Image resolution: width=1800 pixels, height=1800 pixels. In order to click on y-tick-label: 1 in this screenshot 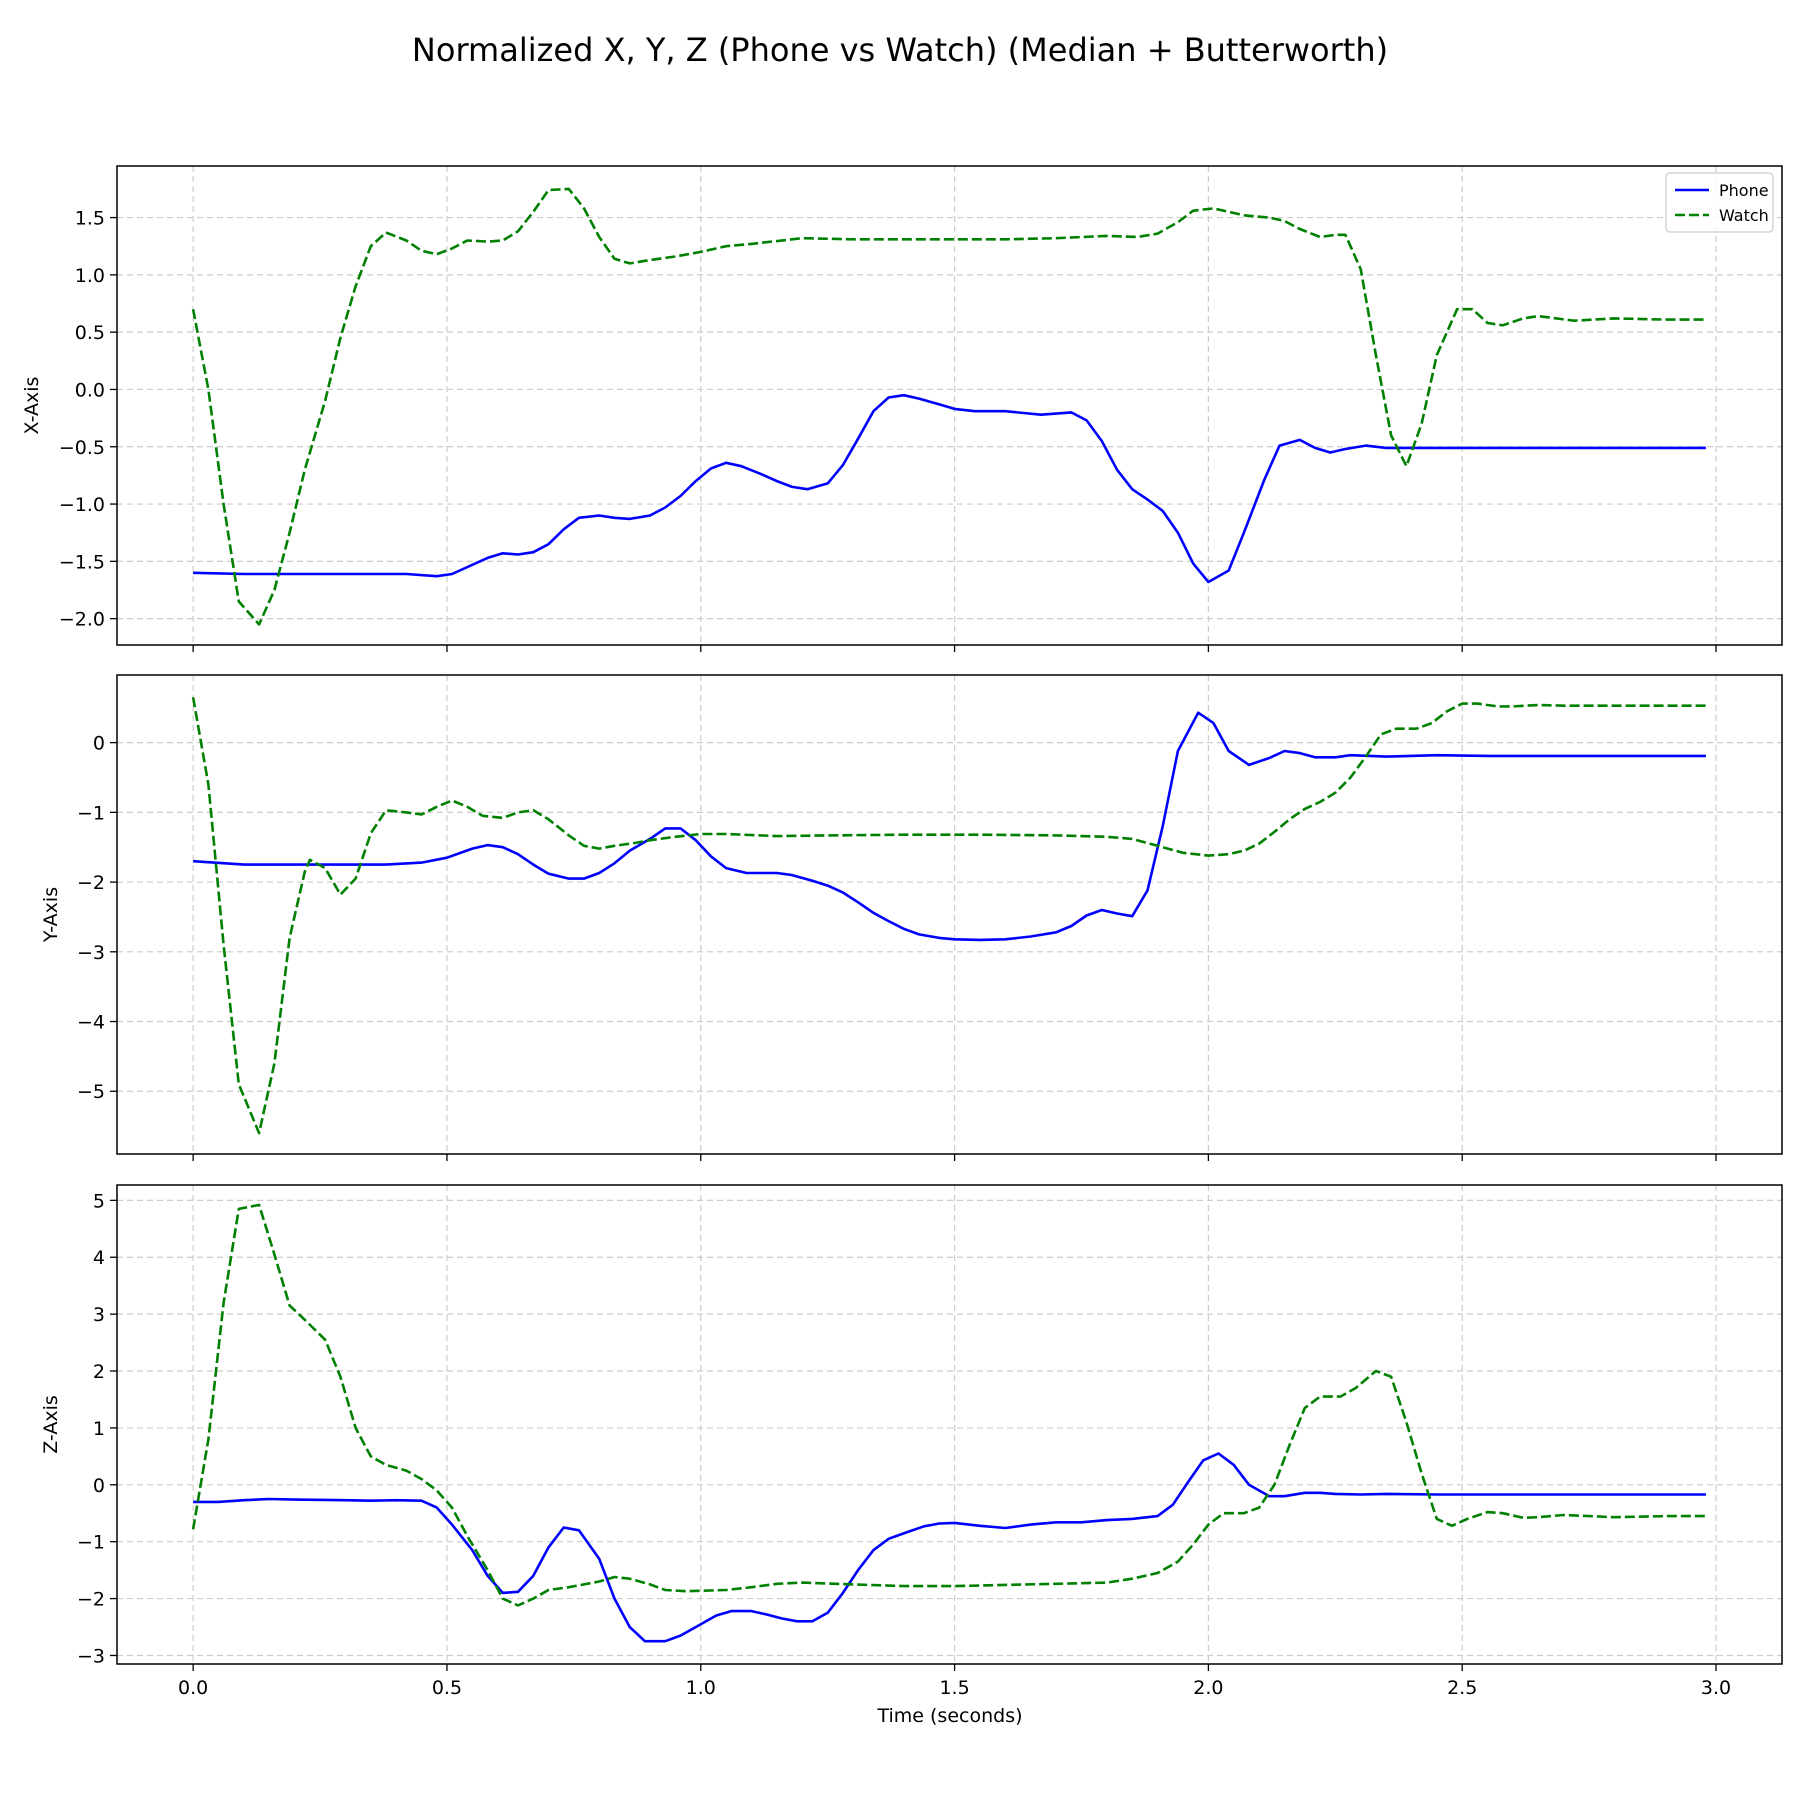, I will do `click(99, 1429)`.